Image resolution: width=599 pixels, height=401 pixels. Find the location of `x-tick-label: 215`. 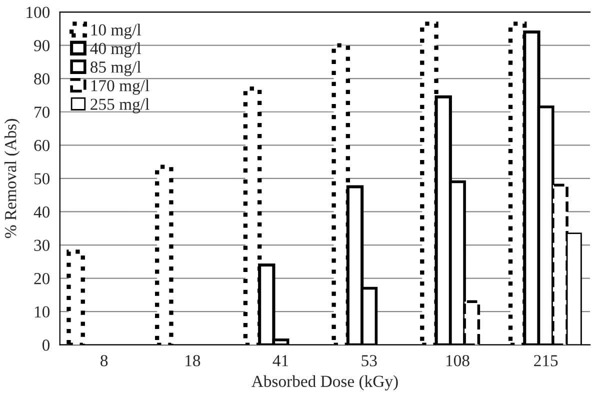

x-tick-label: 215 is located at coordinates (546, 360).